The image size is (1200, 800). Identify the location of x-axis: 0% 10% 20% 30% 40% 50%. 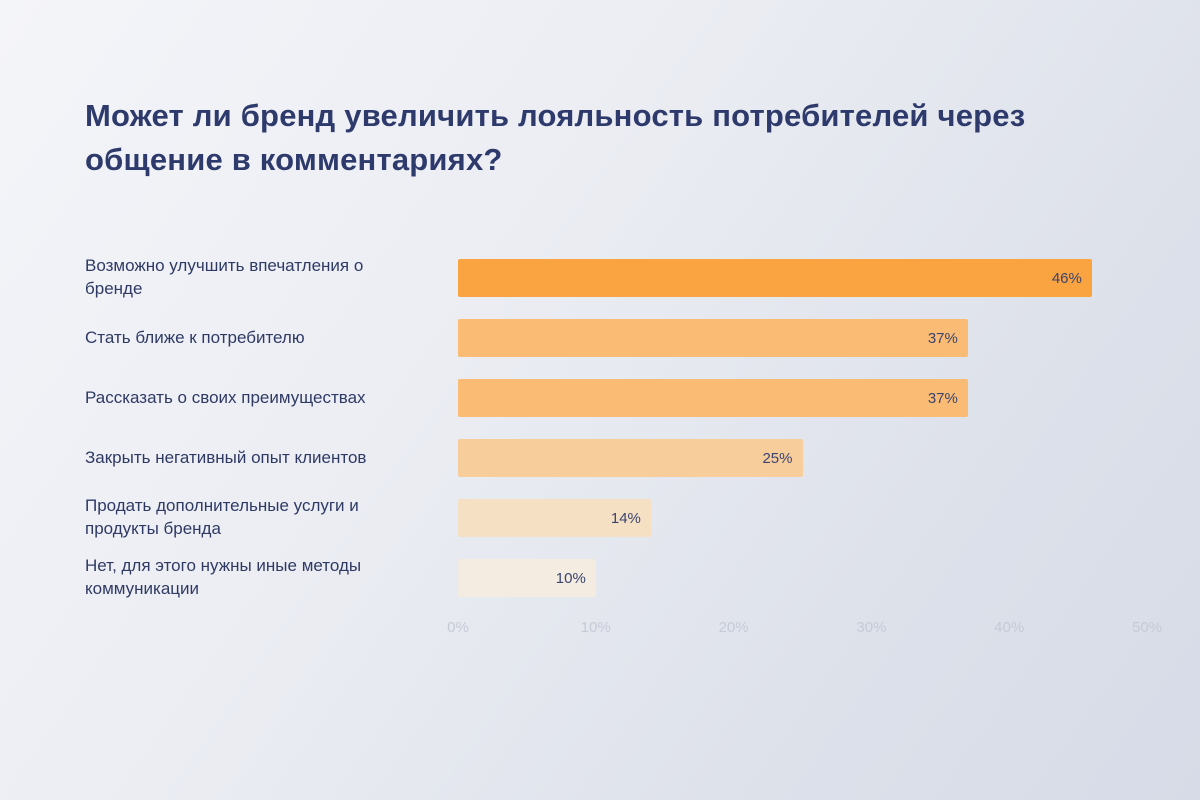
(804, 629).